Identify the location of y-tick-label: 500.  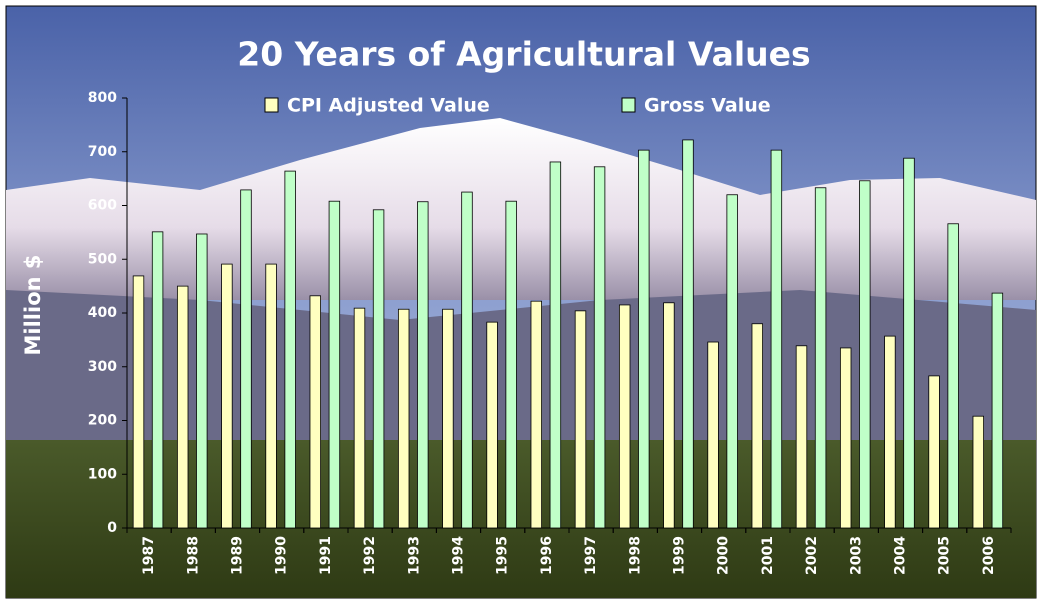
(102, 259).